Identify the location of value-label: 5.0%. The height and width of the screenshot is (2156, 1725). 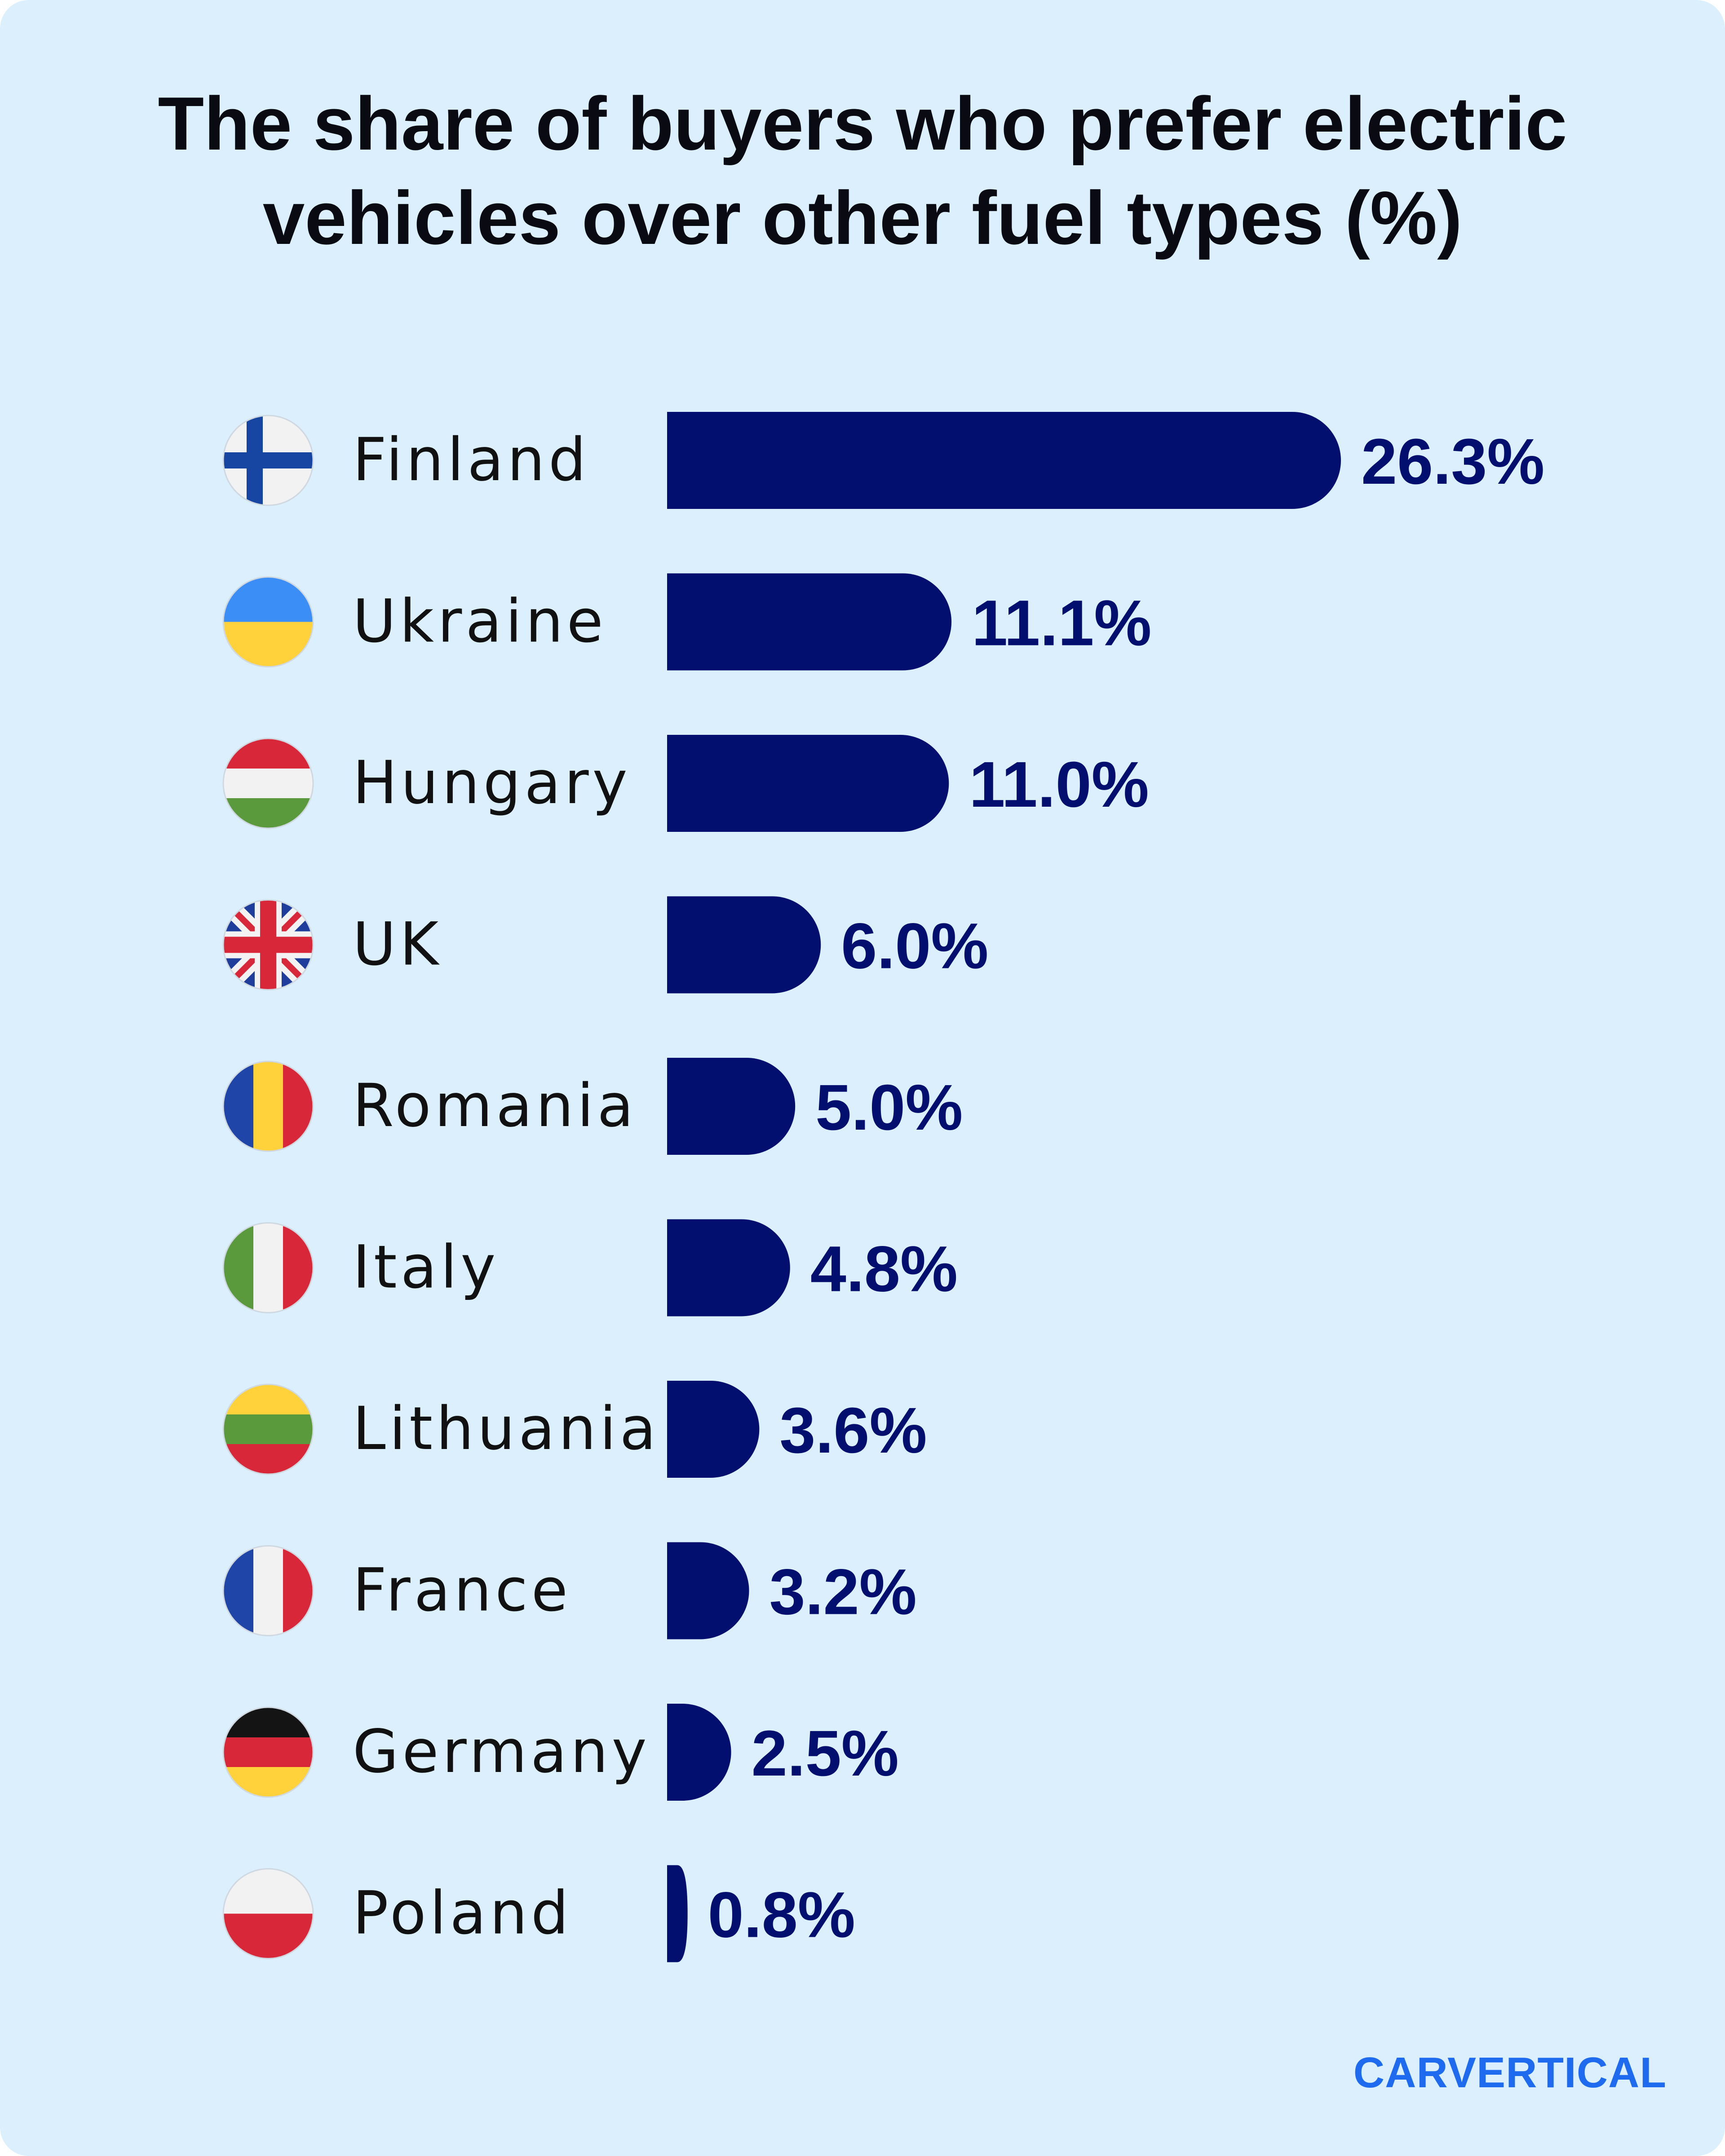
(889, 1108).